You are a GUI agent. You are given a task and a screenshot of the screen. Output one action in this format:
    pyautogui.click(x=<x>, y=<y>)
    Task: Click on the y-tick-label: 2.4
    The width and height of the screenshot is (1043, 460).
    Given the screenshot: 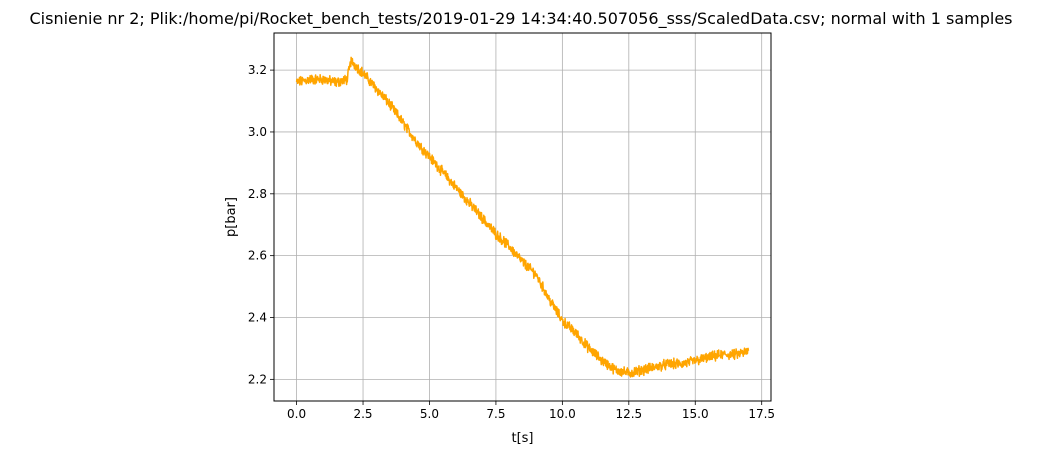 What is the action you would take?
    pyautogui.click(x=257, y=318)
    